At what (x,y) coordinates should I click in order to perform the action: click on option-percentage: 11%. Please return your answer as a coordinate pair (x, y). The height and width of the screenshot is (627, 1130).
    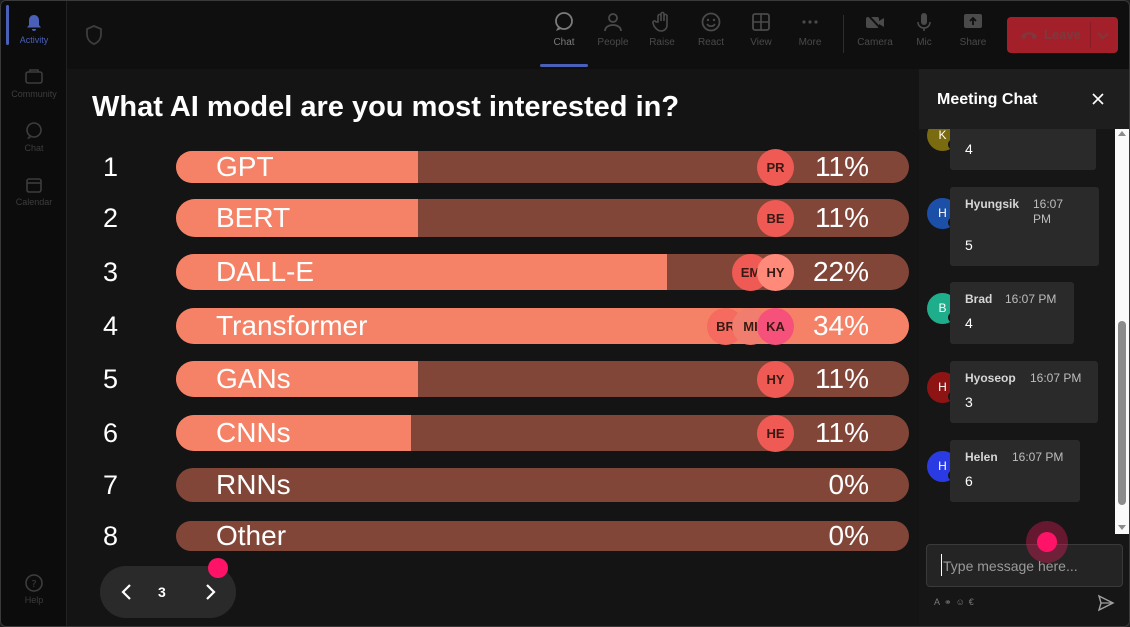
    Looking at the image, I should click on (842, 217).